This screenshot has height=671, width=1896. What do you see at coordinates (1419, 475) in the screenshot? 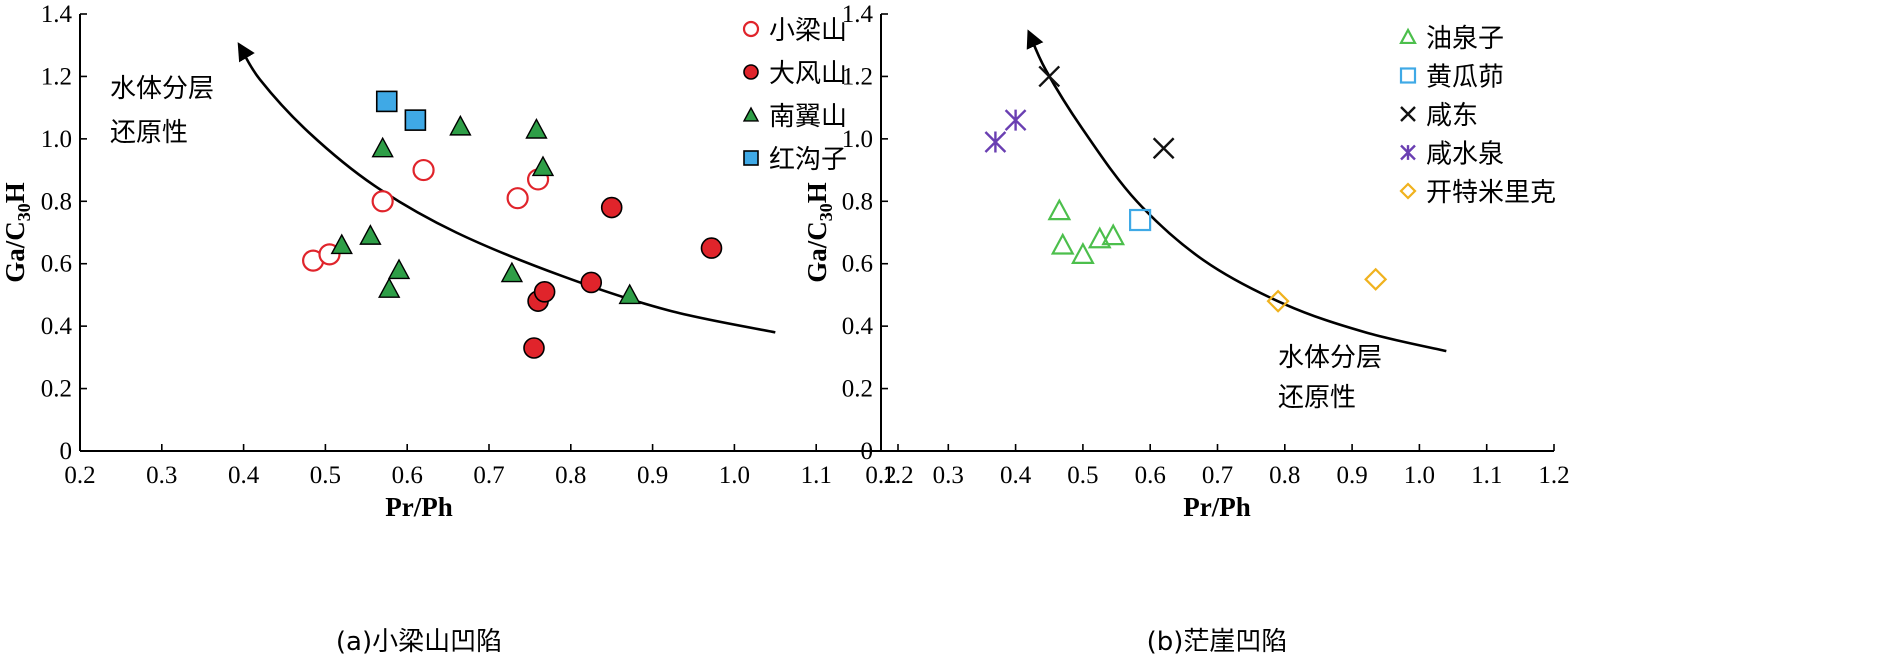
I see `x-tick-label: 1.0` at bounding box center [1419, 475].